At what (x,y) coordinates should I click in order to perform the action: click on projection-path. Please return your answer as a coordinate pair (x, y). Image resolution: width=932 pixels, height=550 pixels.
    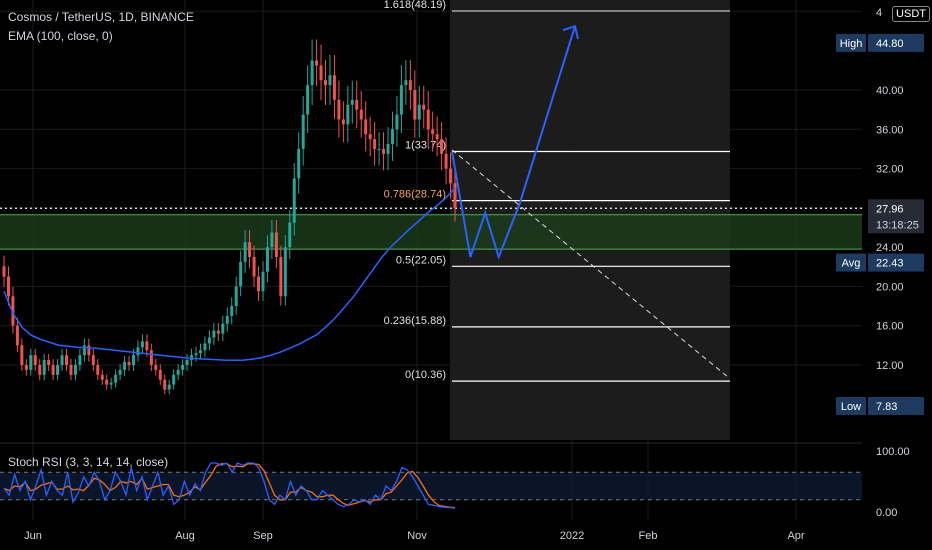
    Looking at the image, I should click on (513, 143).